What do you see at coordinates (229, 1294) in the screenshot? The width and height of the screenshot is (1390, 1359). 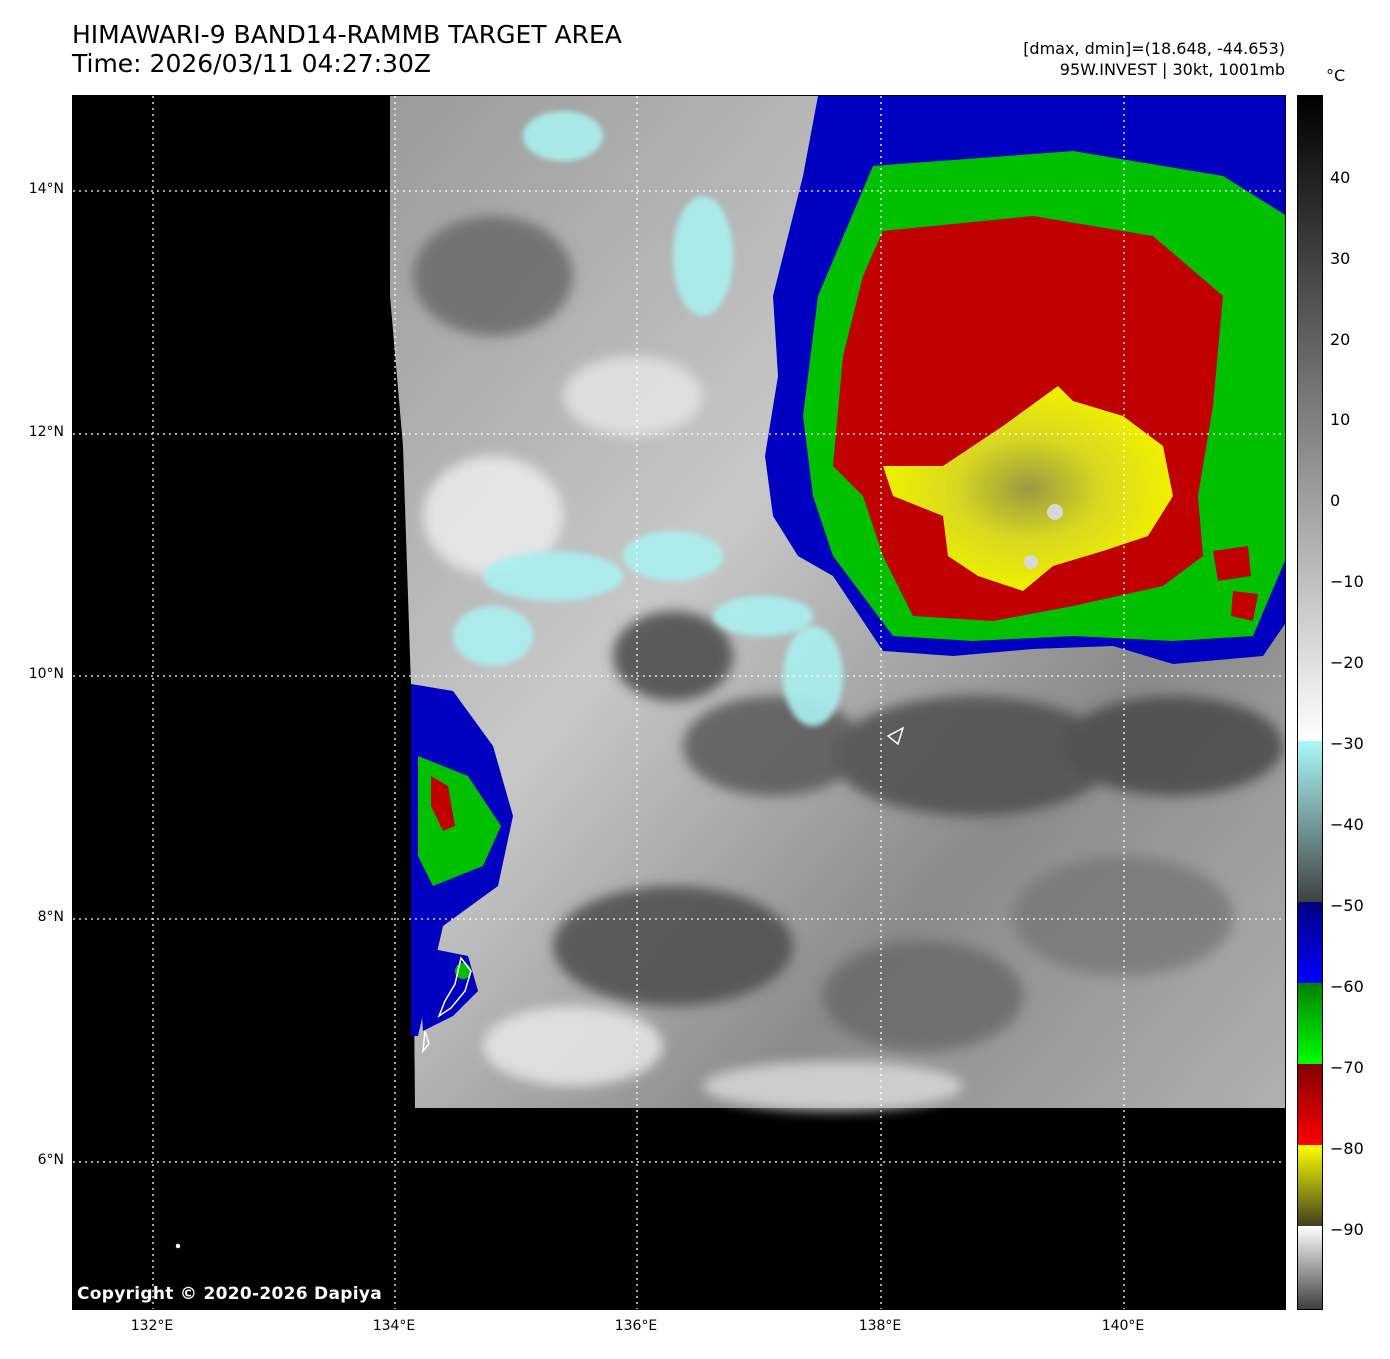 I see `copyright-text: Copyright © 2020-2026 Dapiya` at bounding box center [229, 1294].